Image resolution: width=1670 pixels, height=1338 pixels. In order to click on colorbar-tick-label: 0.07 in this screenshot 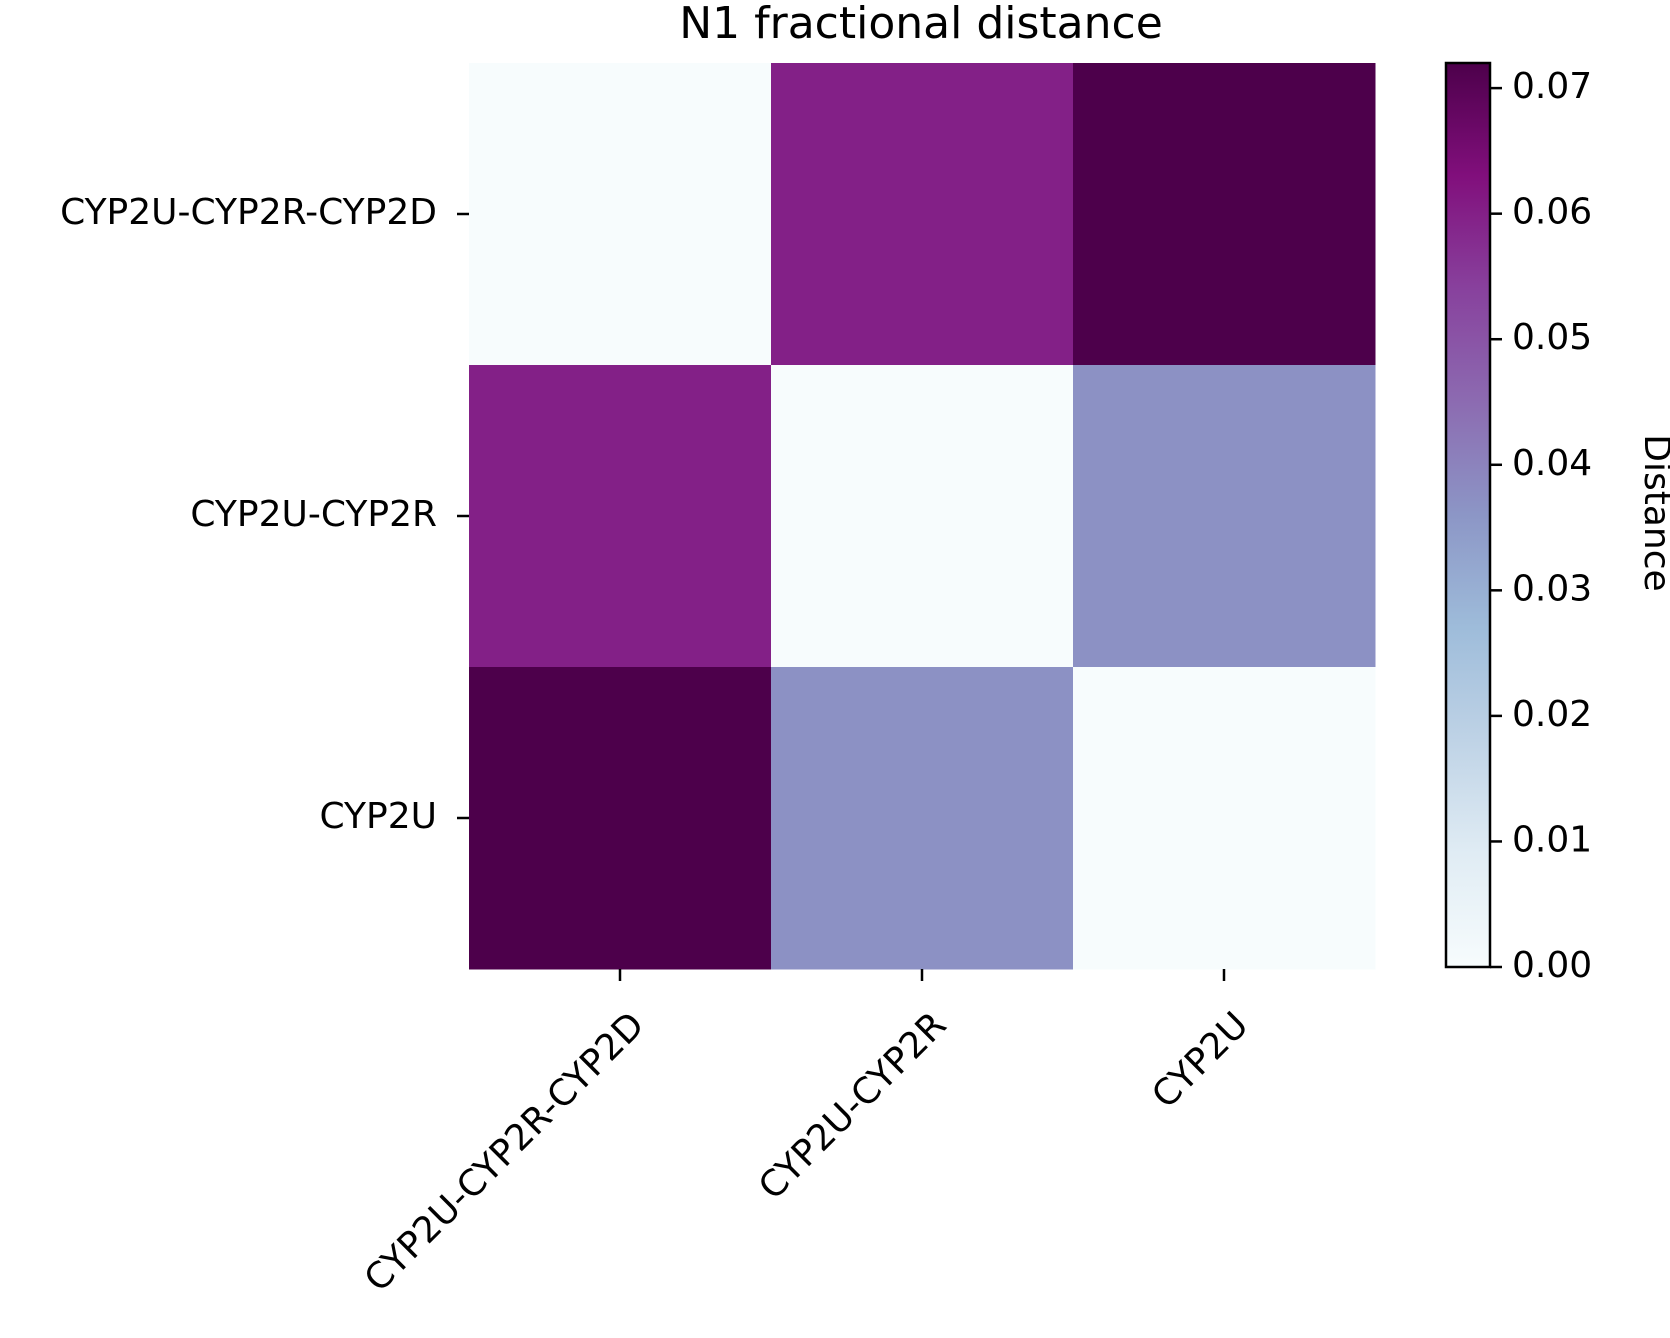, I will do `click(1552, 86)`.